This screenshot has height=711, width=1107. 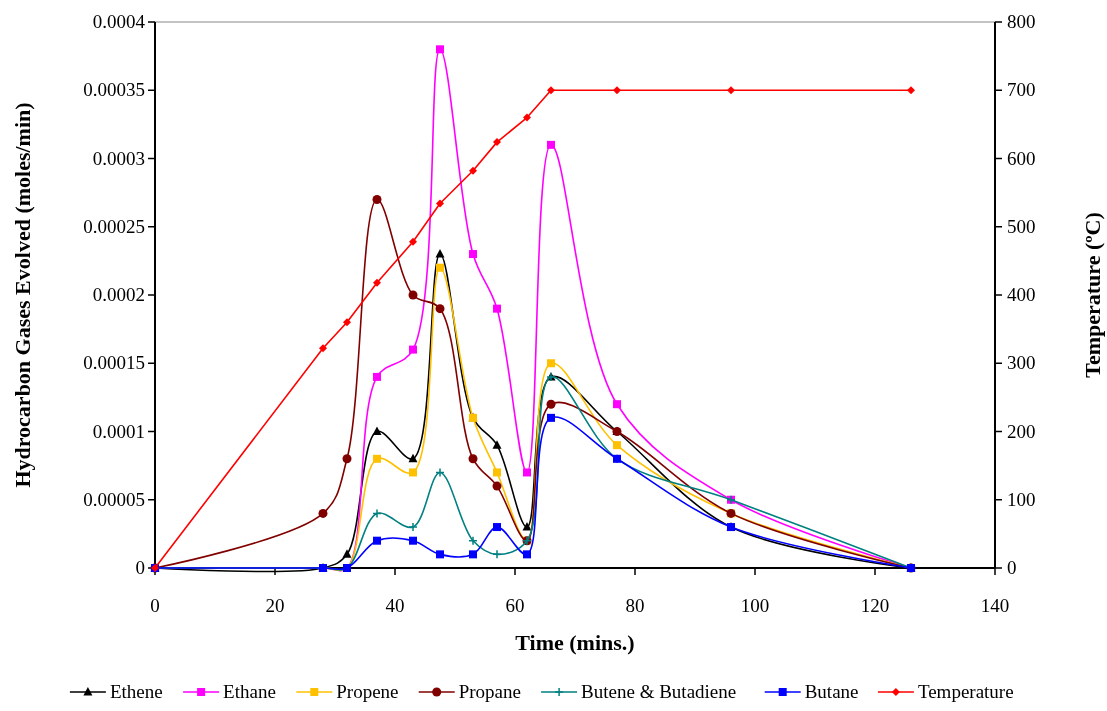 I want to click on x-tick-label: 120, so click(x=875, y=605).